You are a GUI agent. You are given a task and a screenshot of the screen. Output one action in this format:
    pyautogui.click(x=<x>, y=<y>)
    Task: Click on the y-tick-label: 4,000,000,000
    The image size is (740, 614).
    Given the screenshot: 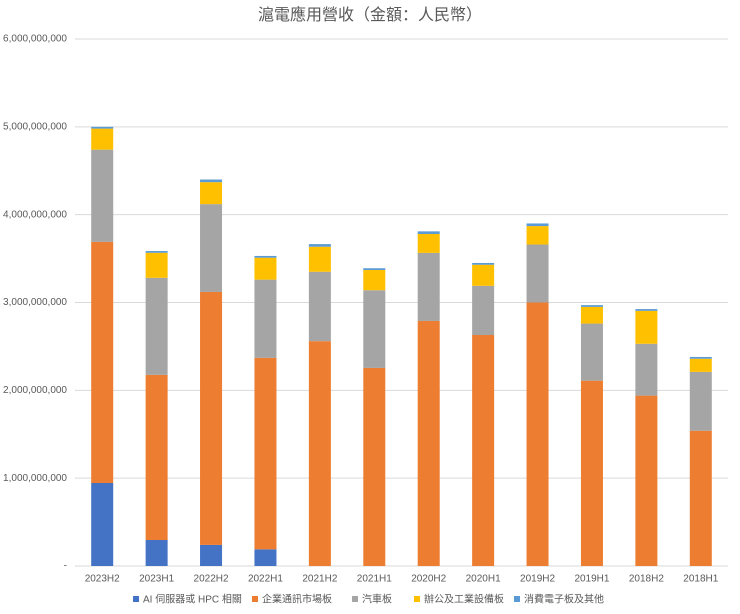 What is the action you would take?
    pyautogui.click(x=35, y=214)
    